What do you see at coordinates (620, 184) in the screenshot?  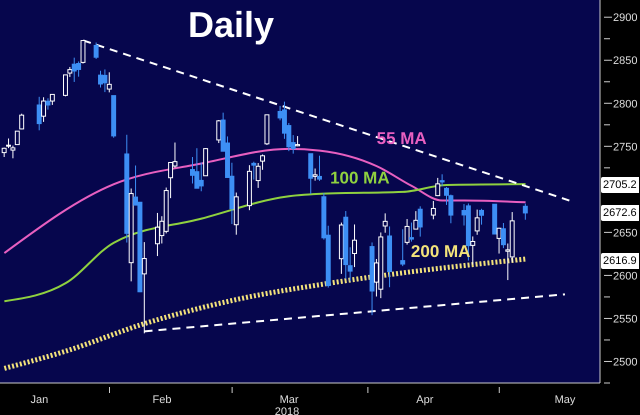 I see `annotation: 2705.2` at bounding box center [620, 184].